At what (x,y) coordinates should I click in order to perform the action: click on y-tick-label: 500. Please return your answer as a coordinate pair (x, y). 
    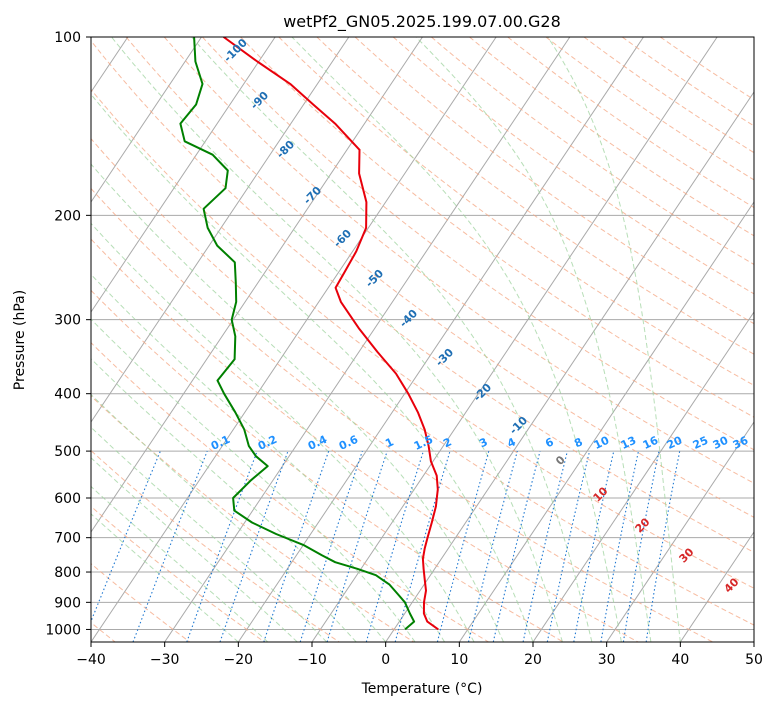
    Looking at the image, I should click on (67, 452).